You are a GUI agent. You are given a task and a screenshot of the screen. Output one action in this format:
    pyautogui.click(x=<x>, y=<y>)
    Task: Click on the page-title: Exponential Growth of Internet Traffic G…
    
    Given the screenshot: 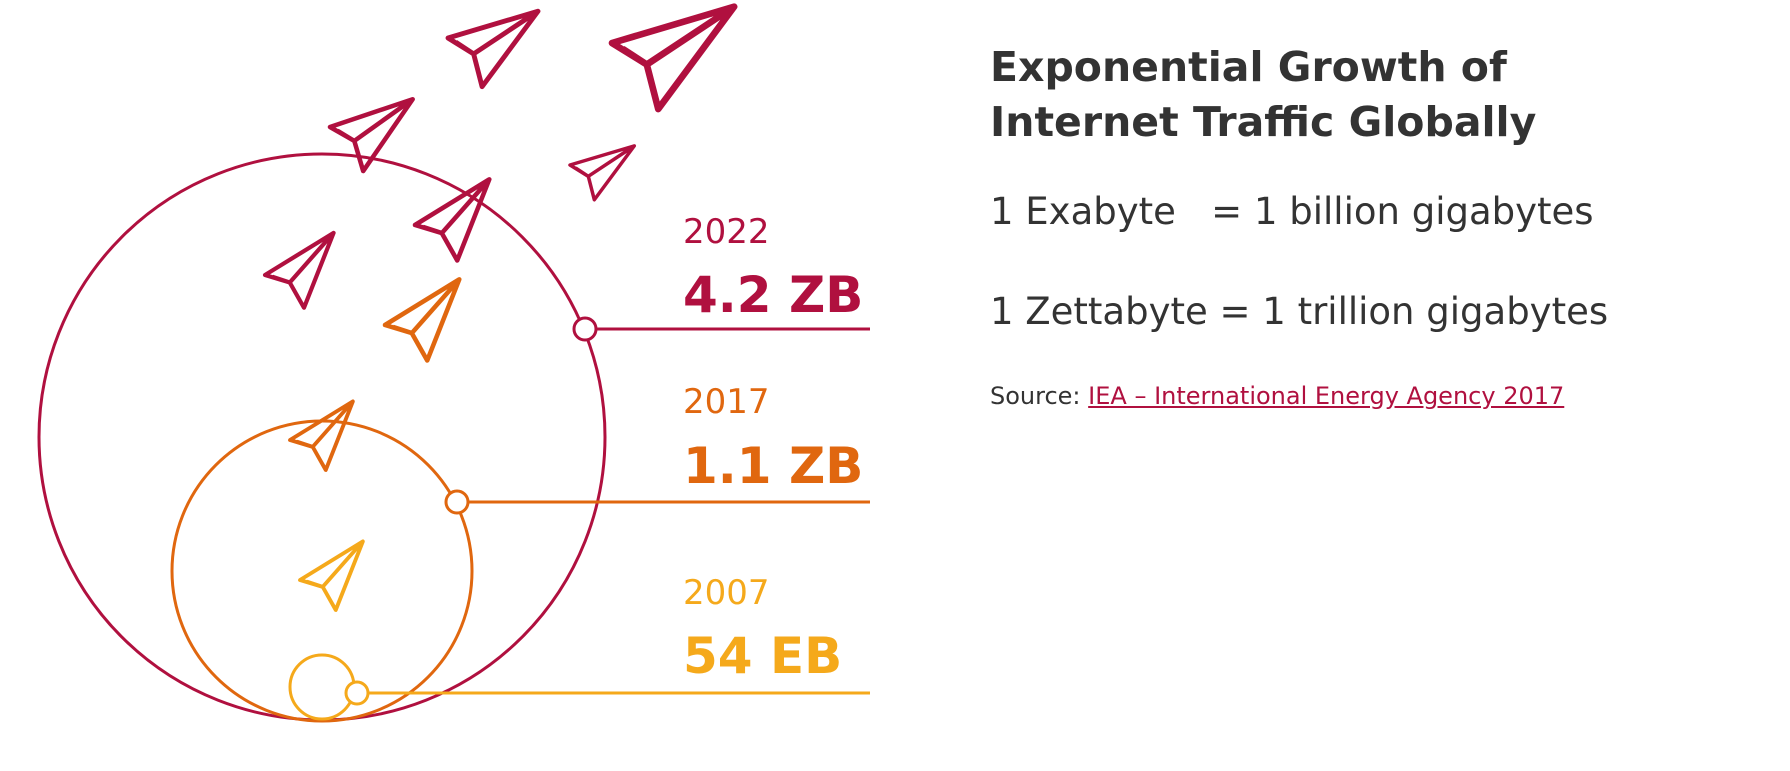 What is the action you would take?
    pyautogui.click(x=1263, y=94)
    